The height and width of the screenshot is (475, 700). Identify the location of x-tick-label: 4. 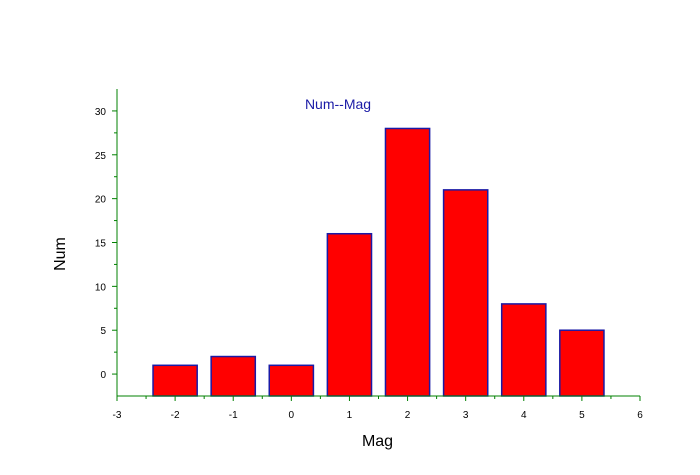
(524, 415).